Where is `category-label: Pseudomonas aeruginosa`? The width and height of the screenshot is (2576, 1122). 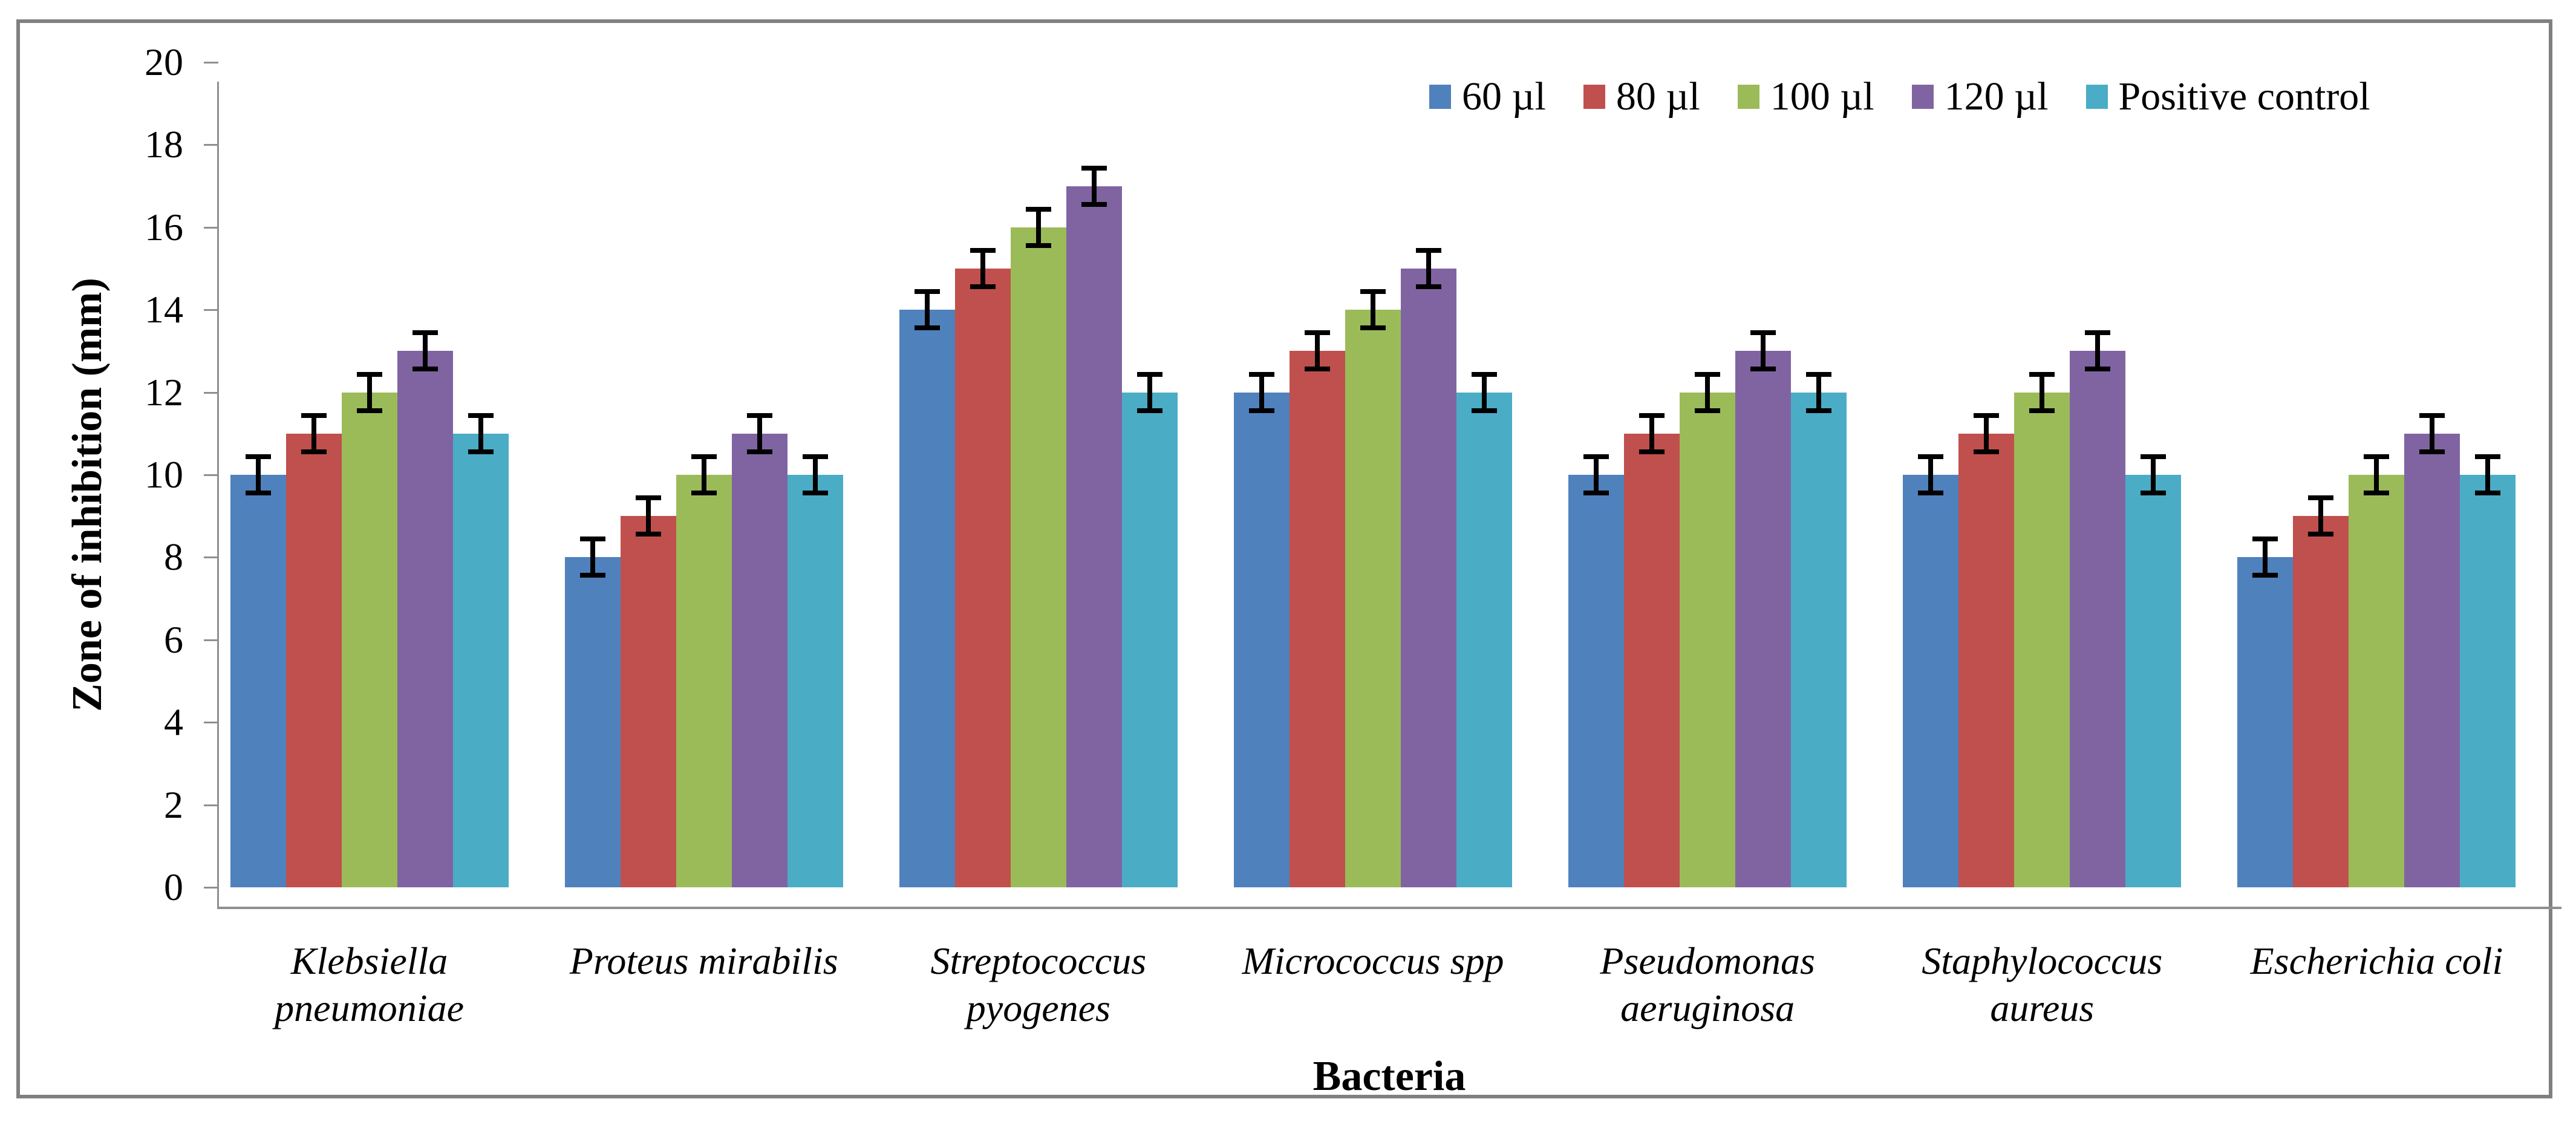 category-label: Pseudomonas aeruginosa is located at coordinates (1707, 985).